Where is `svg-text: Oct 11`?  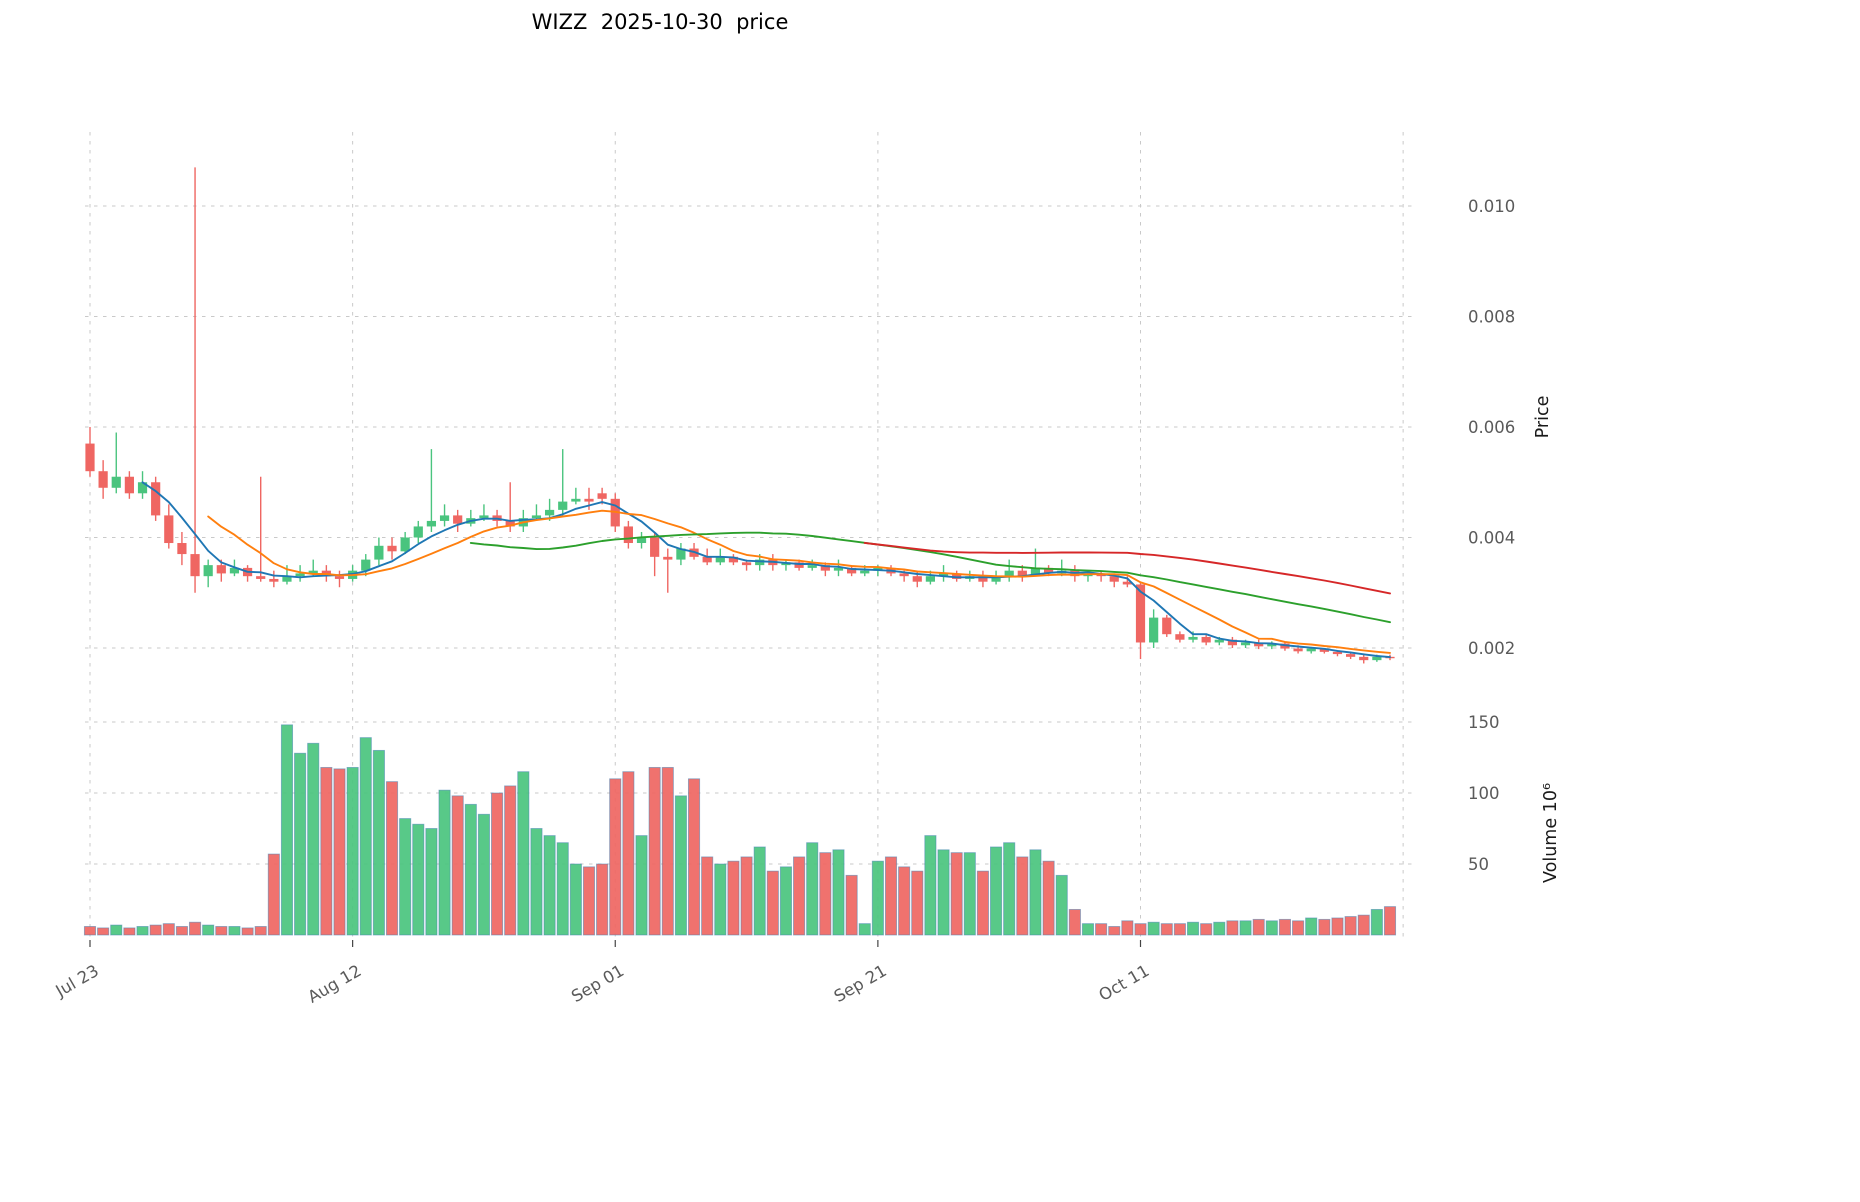
svg-text: Oct 11 is located at coordinates (1124, 983).